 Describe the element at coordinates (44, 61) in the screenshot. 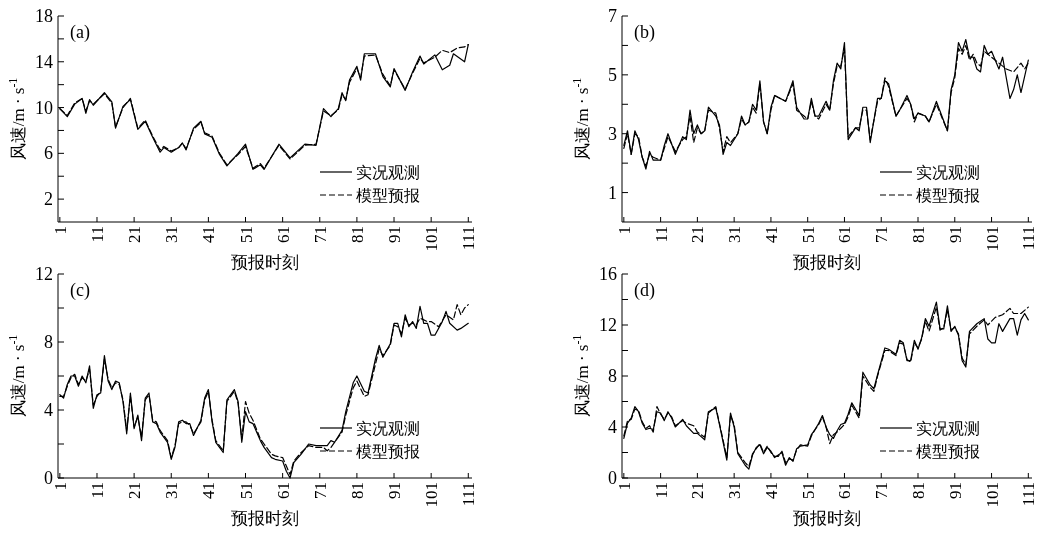

I see `y-tick-label: 14` at that location.